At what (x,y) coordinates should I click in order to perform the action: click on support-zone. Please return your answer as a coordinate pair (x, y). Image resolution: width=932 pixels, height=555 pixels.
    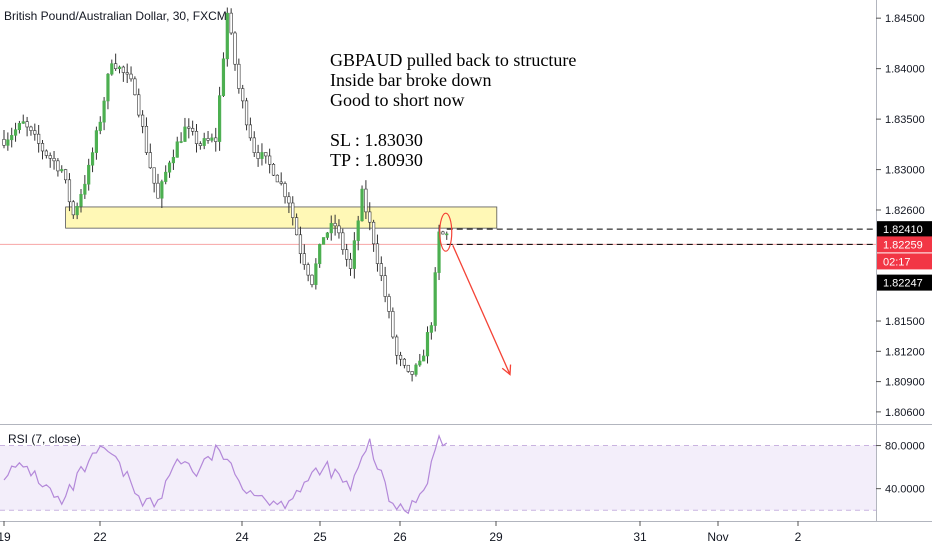
    Looking at the image, I should click on (281, 217).